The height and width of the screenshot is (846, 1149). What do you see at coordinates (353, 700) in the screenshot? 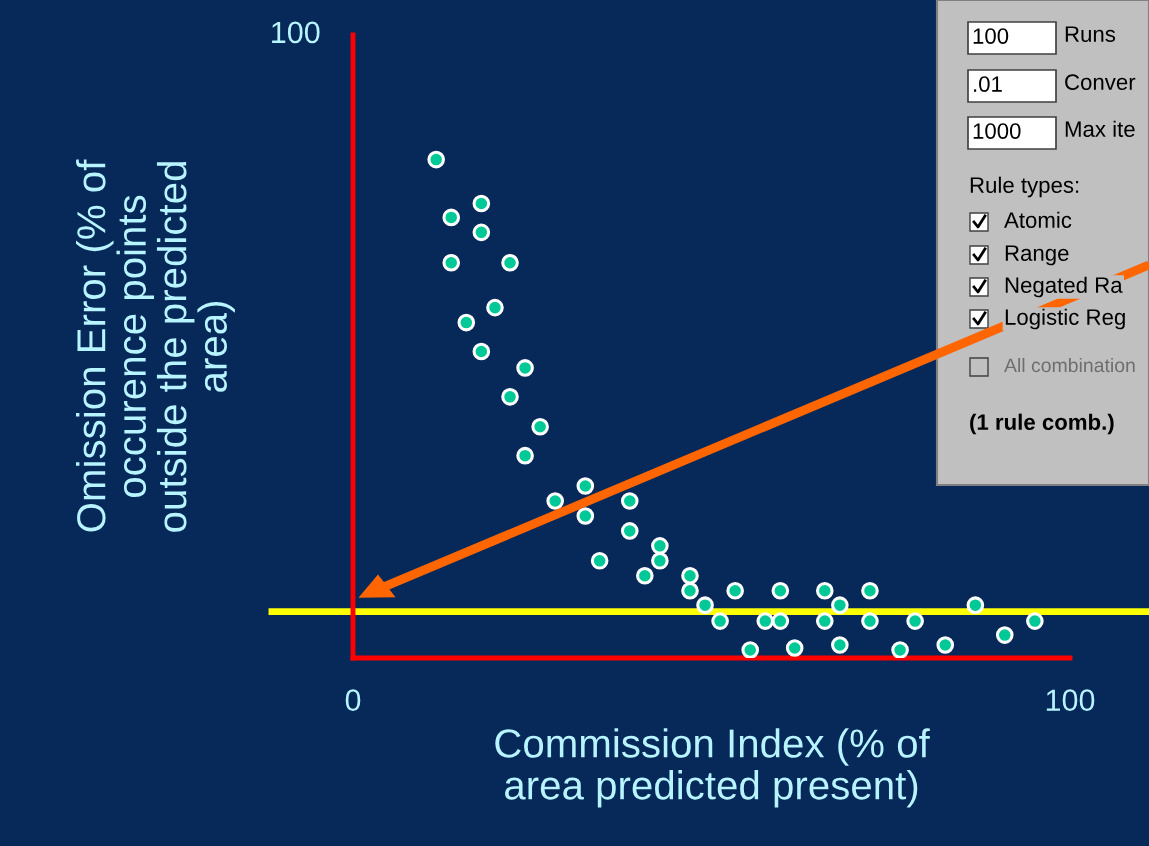
I see `x-tick-label: 0` at bounding box center [353, 700].